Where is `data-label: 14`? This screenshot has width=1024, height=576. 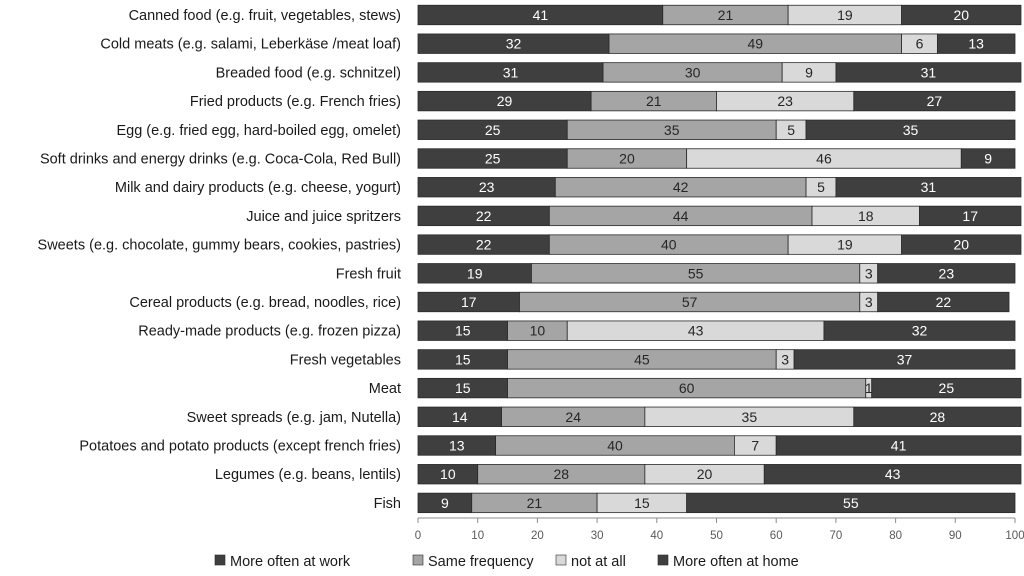
data-label: 14 is located at coordinates (460, 417).